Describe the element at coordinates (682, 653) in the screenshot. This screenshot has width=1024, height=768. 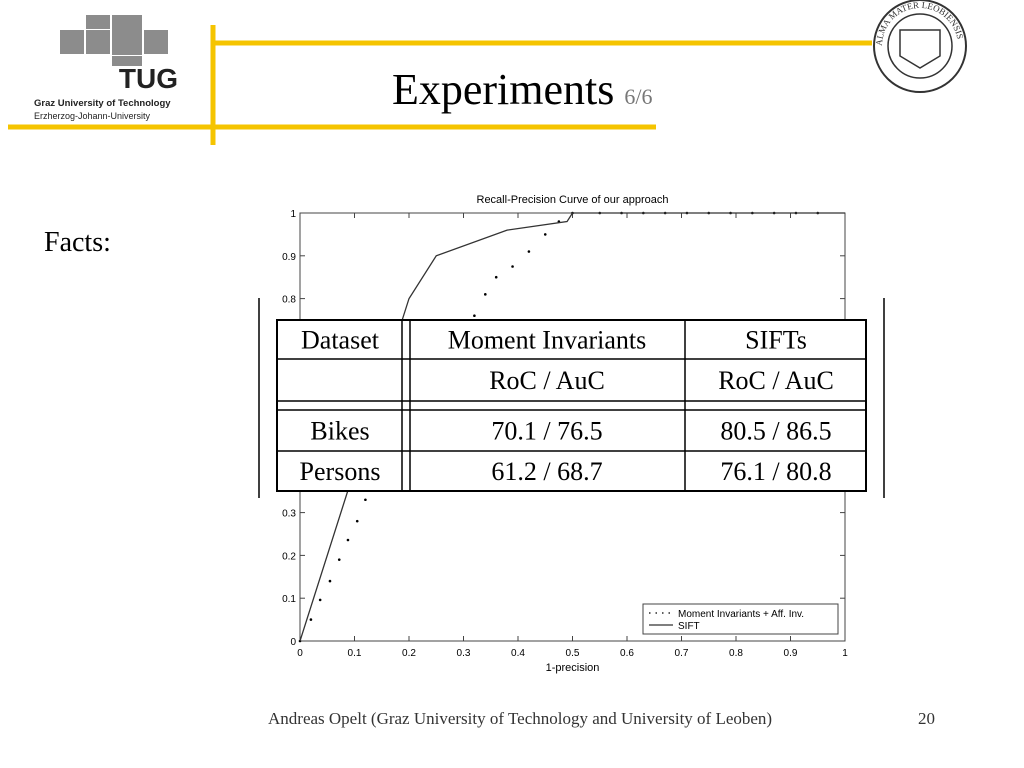
I see `x-tick-label: 0.7` at that location.